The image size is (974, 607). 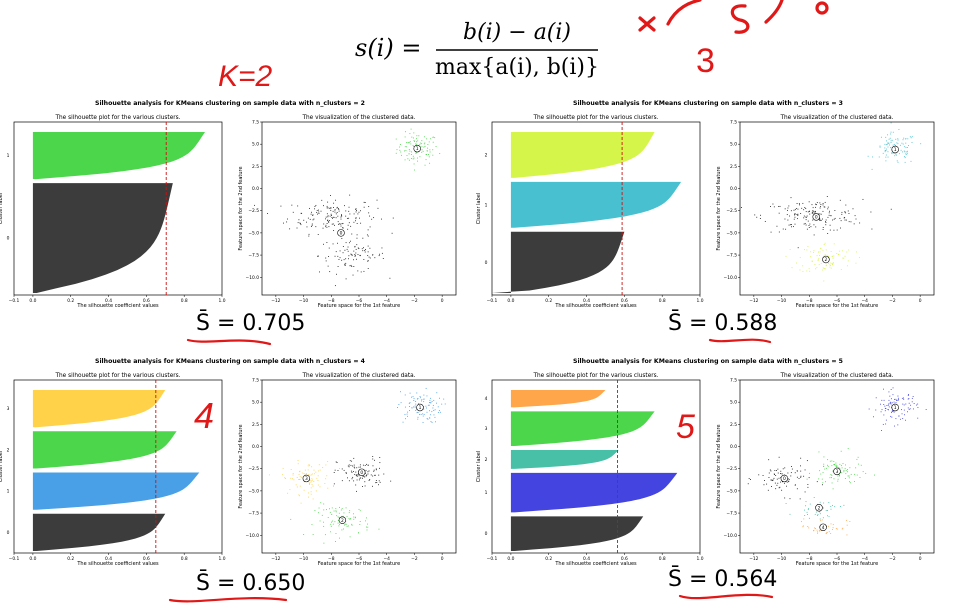 What do you see at coordinates (819, 508) in the screenshot?
I see `cluster-center-label: 2` at bounding box center [819, 508].